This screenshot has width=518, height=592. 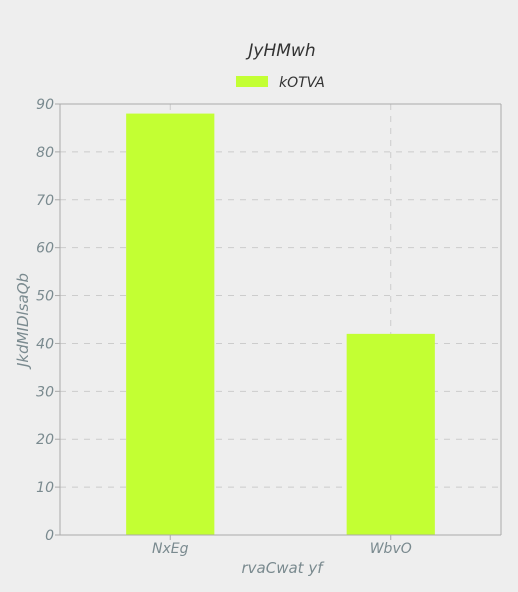 What do you see at coordinates (45, 249) in the screenshot?
I see `y-tick-label: 60` at bounding box center [45, 249].